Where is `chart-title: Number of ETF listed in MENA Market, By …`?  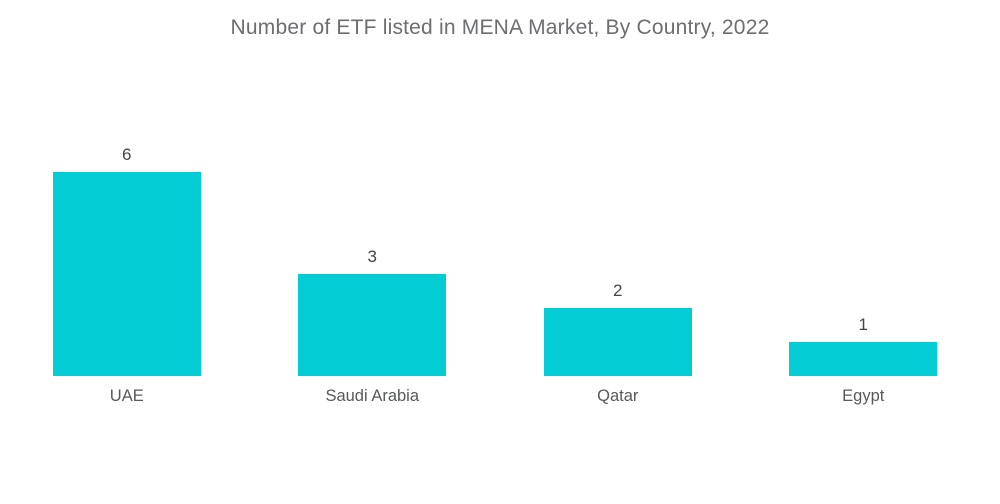
chart-title: Number of ETF listed in MENA Market, By … is located at coordinates (500, 27).